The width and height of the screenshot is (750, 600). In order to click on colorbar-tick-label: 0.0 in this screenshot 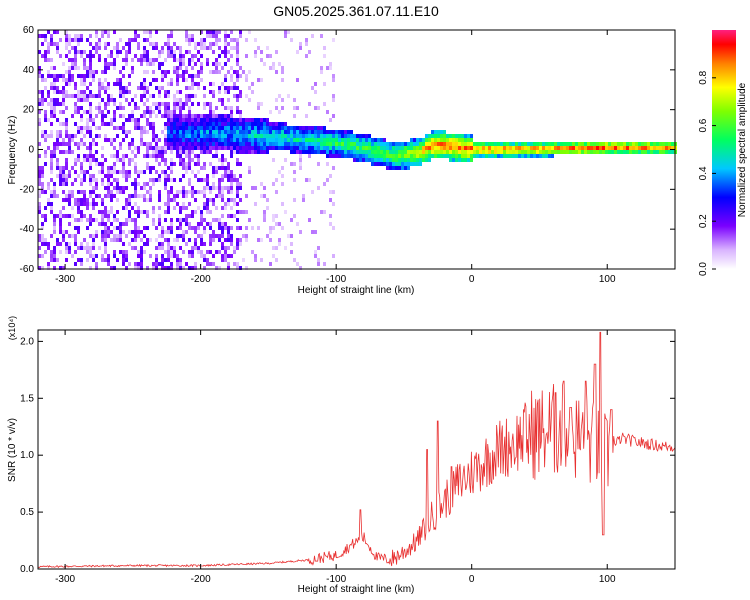, I will do `click(703, 269)`.